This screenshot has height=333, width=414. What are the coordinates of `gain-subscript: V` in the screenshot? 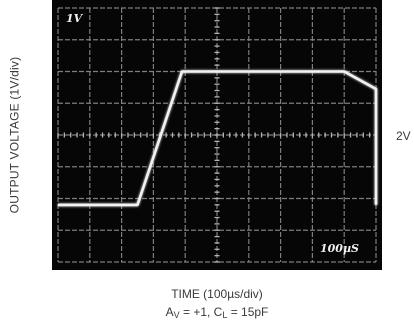 It's located at (176, 315).